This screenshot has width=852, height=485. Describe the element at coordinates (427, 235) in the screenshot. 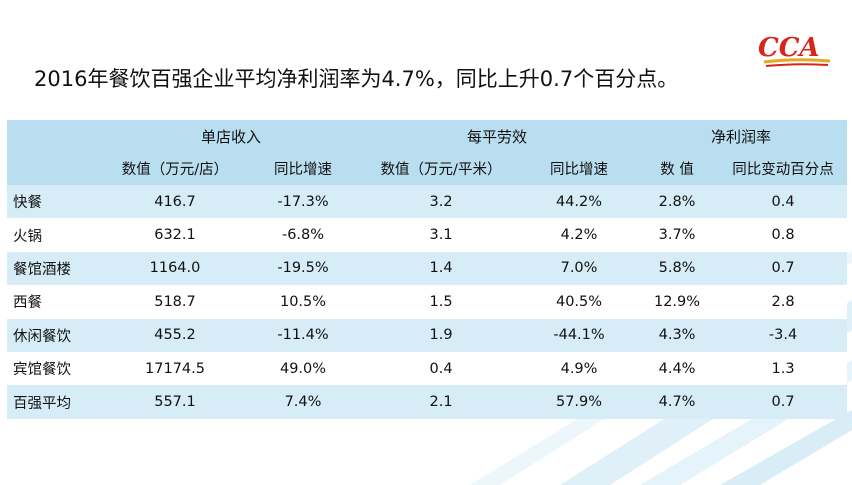

I see `table-row: 火锅 632.1 -6.8% 3.1 4.2% 3.7% 0.8` at that location.